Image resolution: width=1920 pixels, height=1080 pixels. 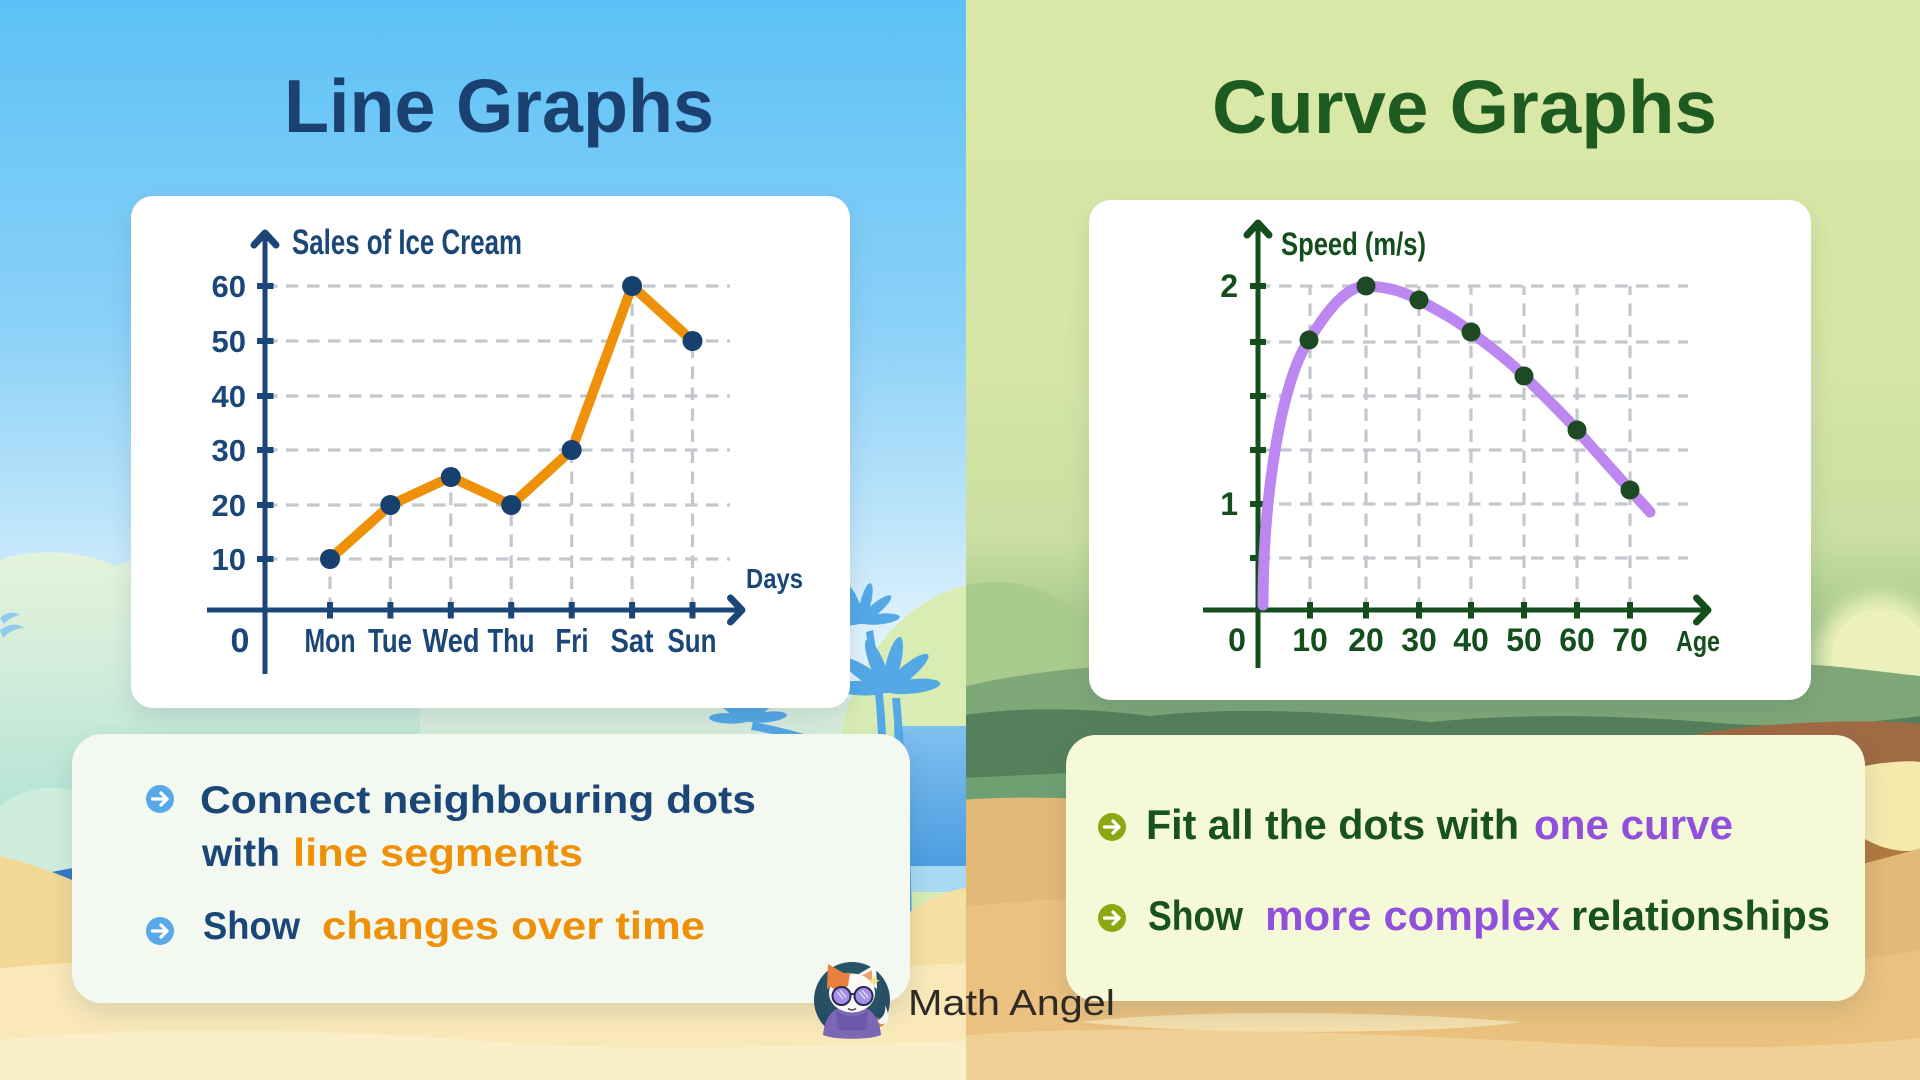 I want to click on svg-text: changes over time, so click(x=513, y=926).